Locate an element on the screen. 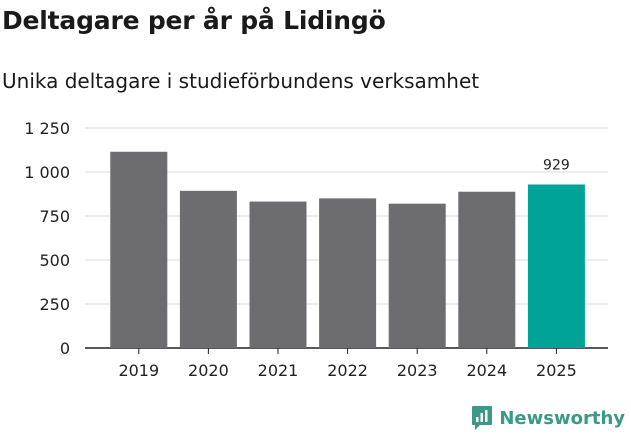 Image resolution: width=631 pixels, height=439 pixels. y-tick-label: 500 is located at coordinates (54, 260).